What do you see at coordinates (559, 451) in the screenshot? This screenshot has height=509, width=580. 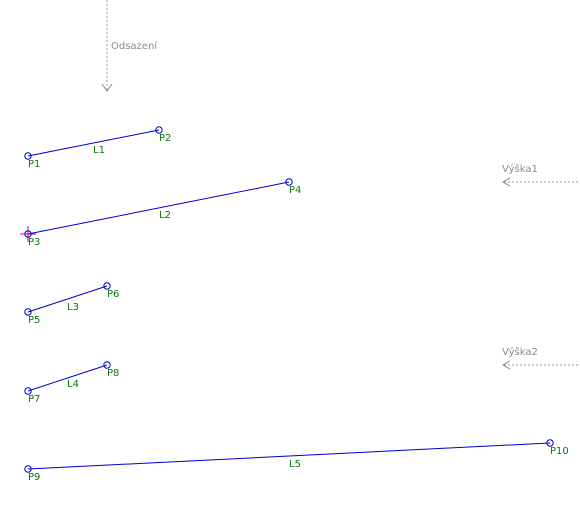 I see `point-label: P10` at bounding box center [559, 451].